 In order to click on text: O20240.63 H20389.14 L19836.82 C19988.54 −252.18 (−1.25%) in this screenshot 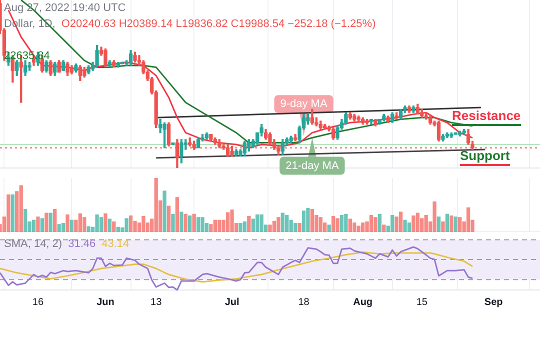, I will do `click(218, 24)`.